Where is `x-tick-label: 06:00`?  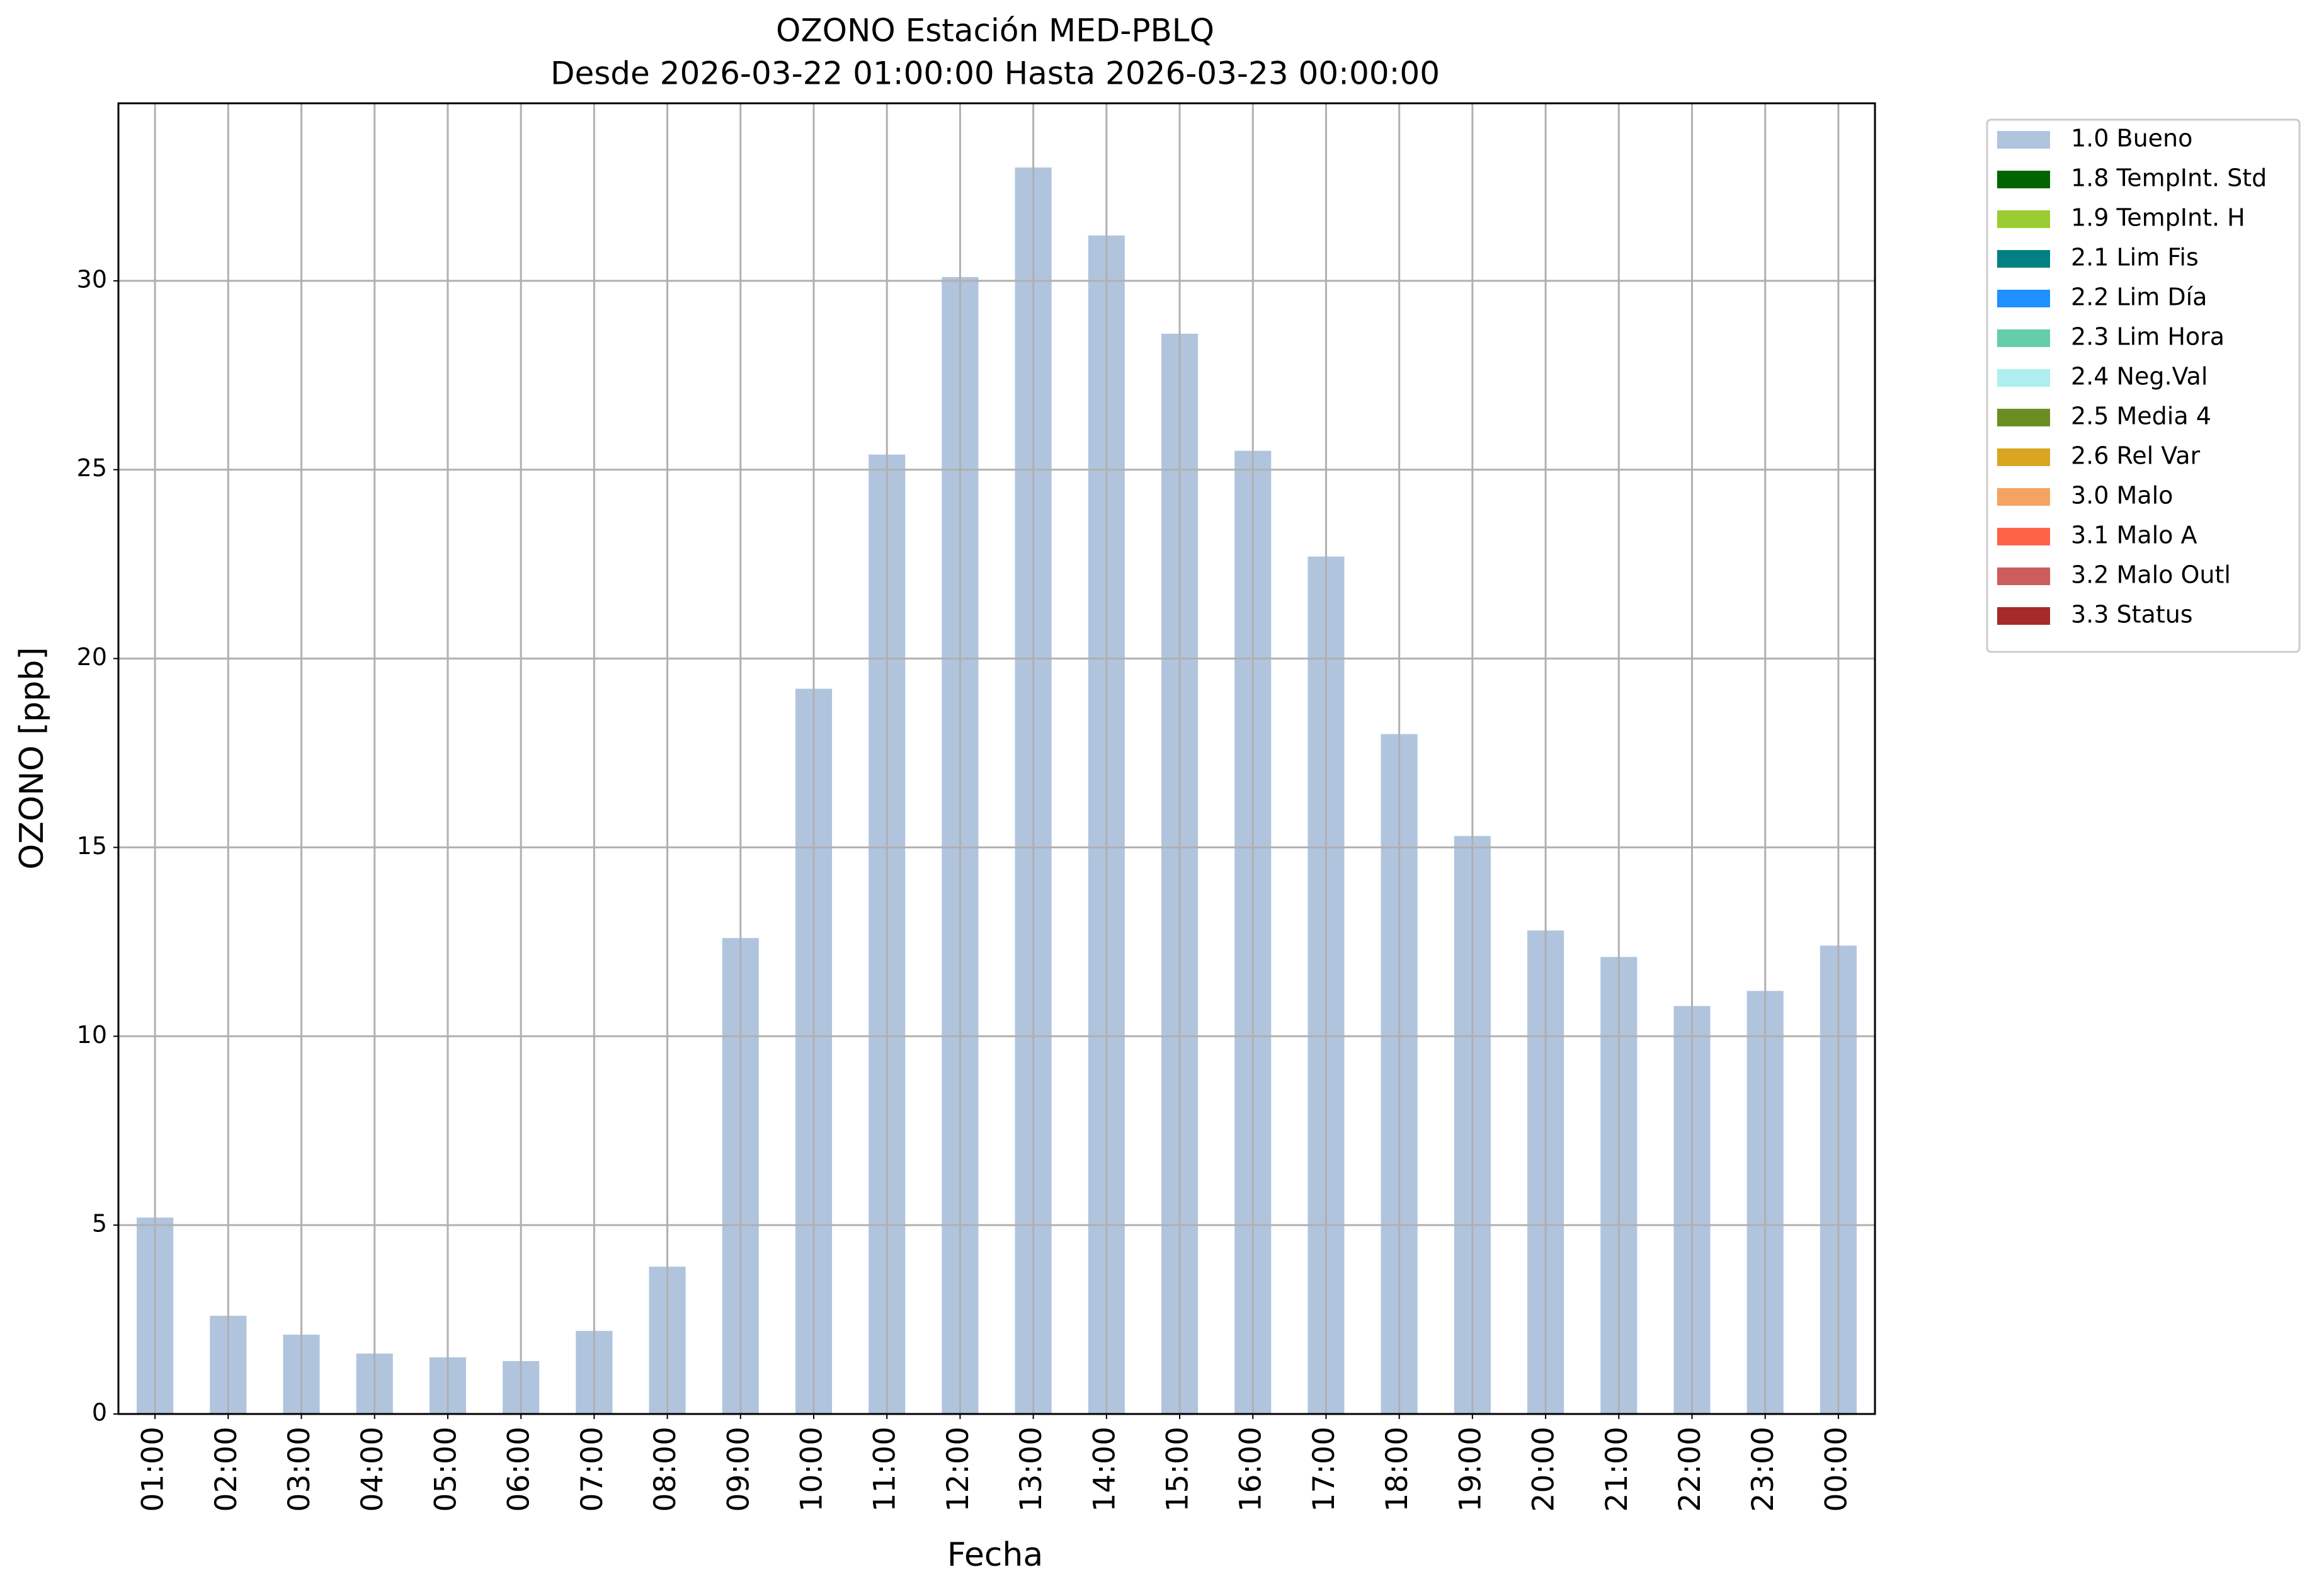
x-tick-label: 06:00 is located at coordinates (519, 1469).